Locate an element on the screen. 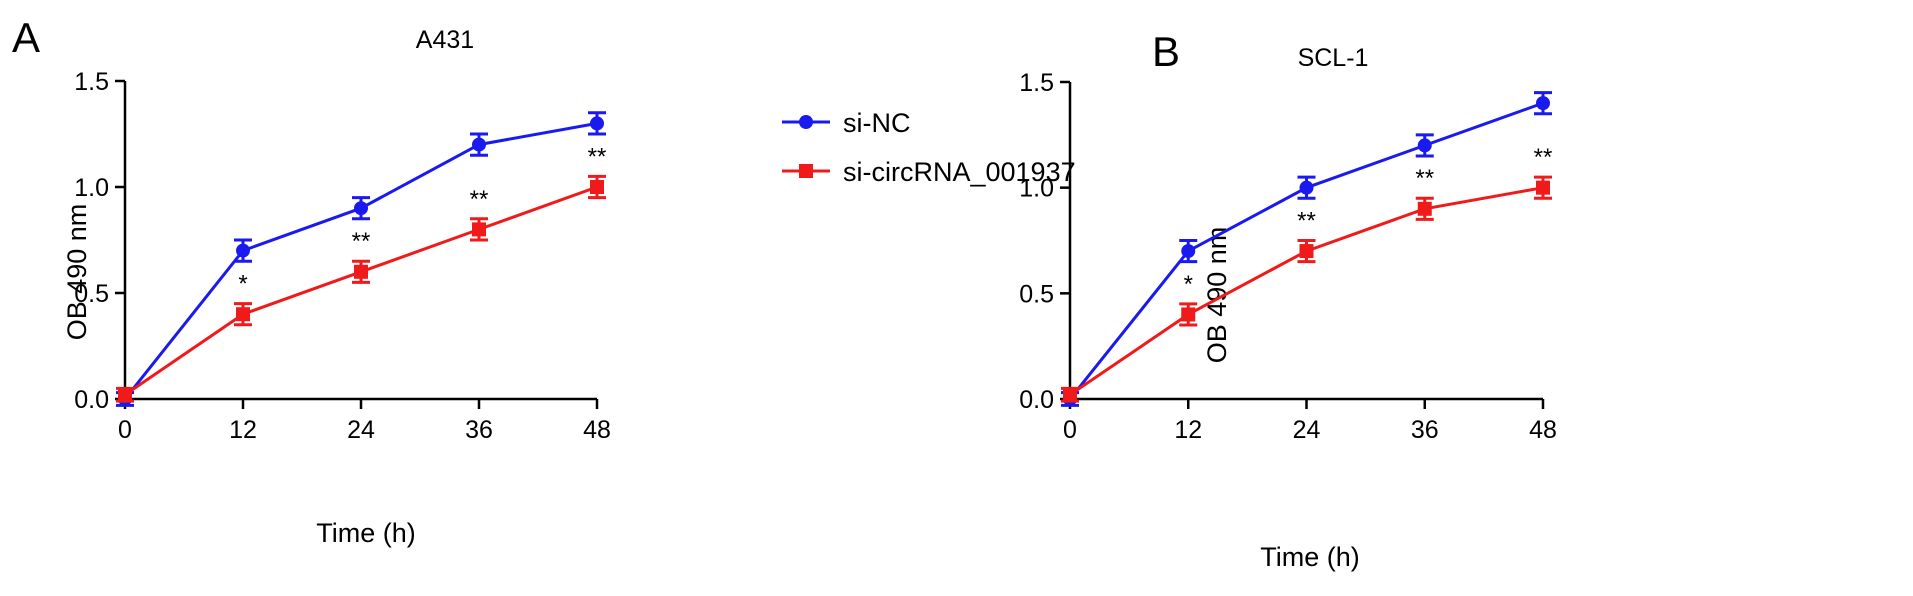 Image resolution: width=1913 pixels, height=596 pixels. y-tick-label-a: 1.5 is located at coordinates (91, 82).